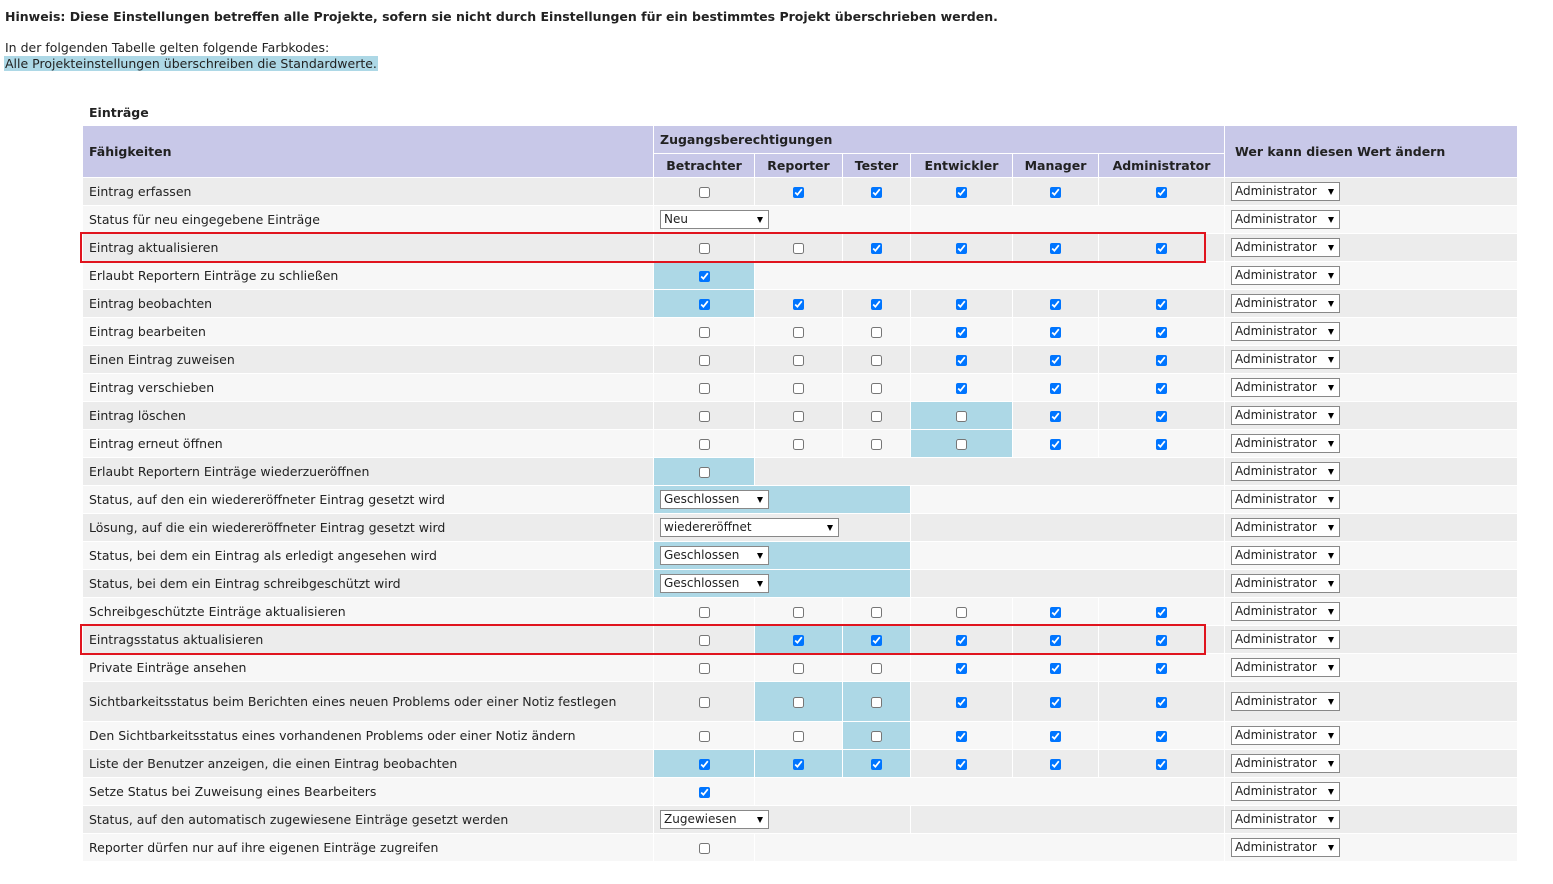  Describe the element at coordinates (714, 219) in the screenshot. I see `dropdown: Neu` at that location.